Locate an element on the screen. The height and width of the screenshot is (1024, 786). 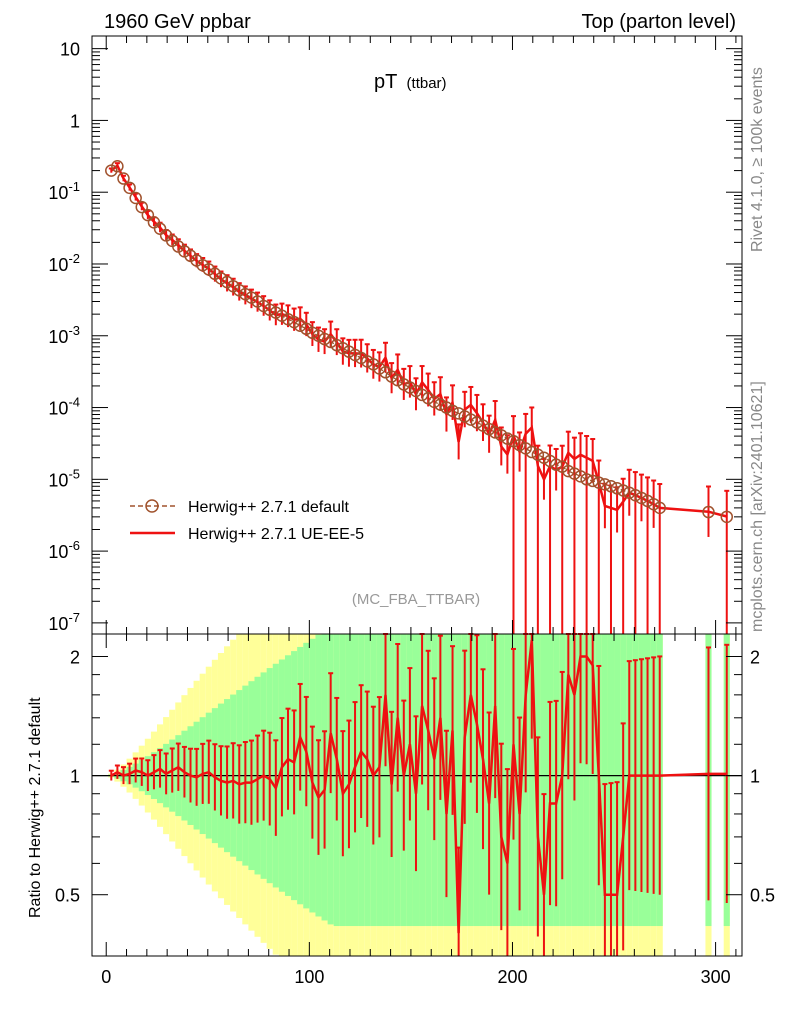
x-tick-label: 0 is located at coordinates (106, 977).